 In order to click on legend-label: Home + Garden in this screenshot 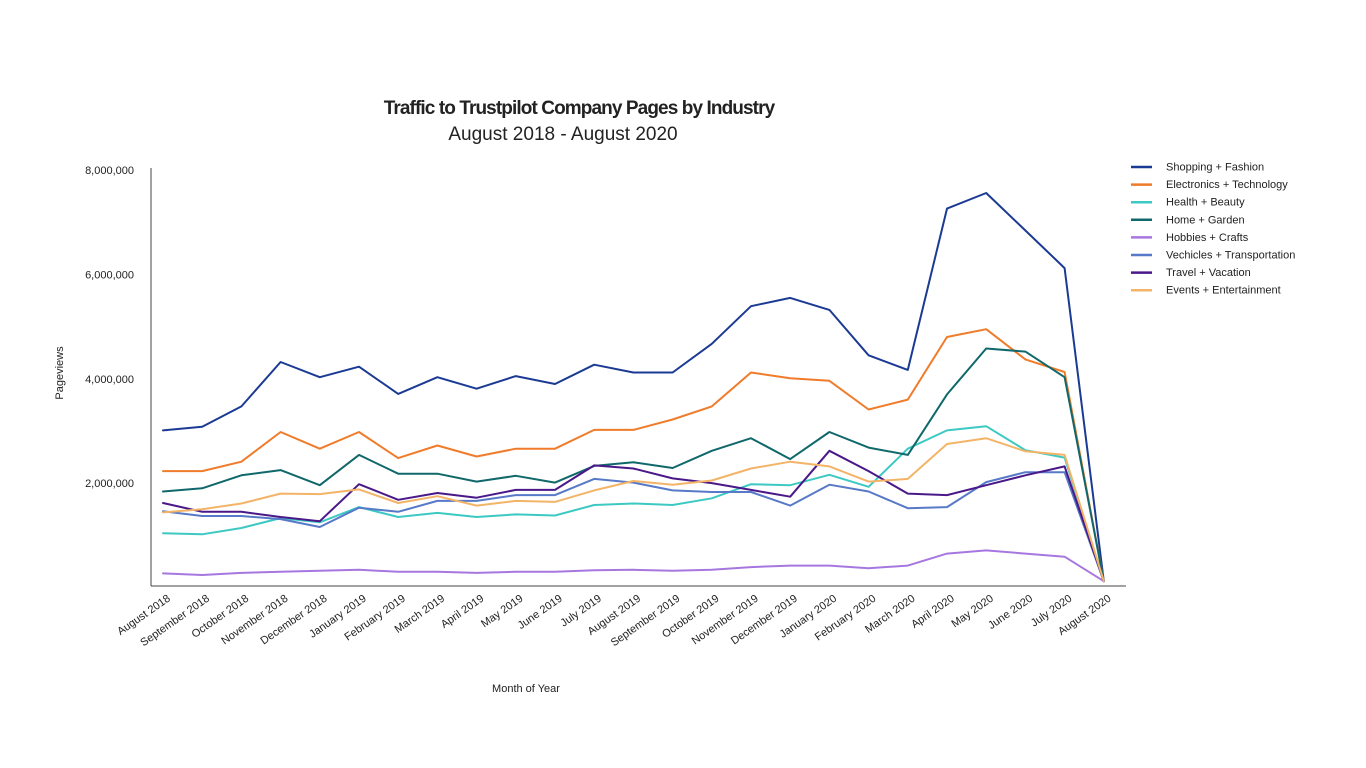, I will do `click(1205, 220)`.